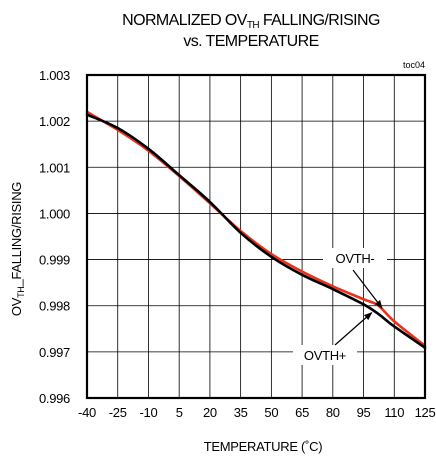 The width and height of the screenshot is (436, 460). What do you see at coordinates (179, 412) in the screenshot?
I see `x-tick-label: 5` at bounding box center [179, 412].